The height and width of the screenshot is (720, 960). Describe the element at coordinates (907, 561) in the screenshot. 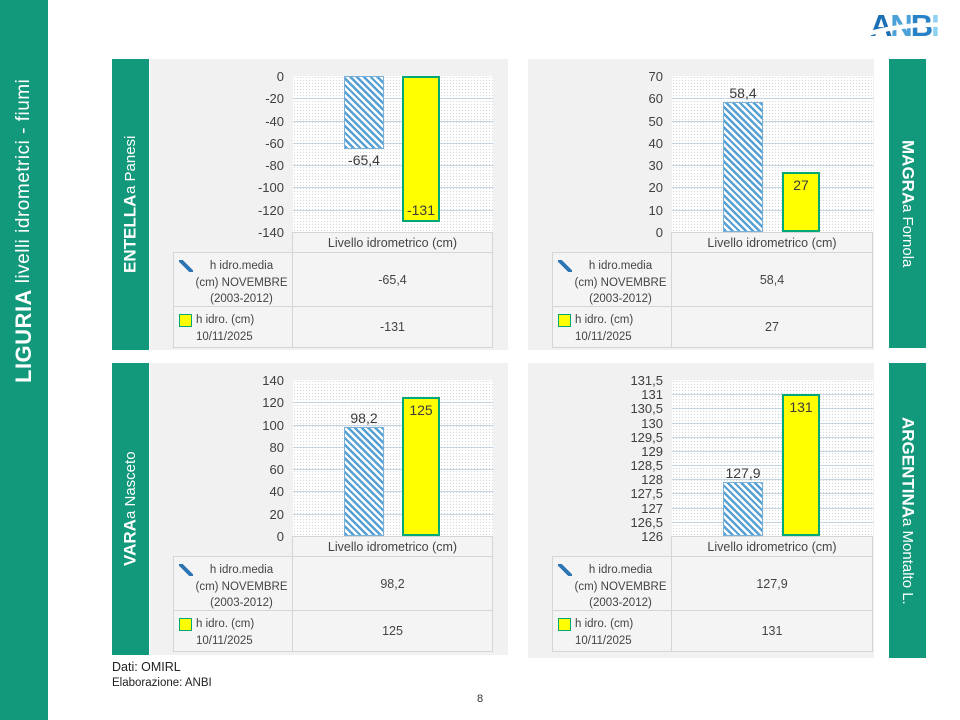

I see `panel-title-location: a Montalto L.` at that location.